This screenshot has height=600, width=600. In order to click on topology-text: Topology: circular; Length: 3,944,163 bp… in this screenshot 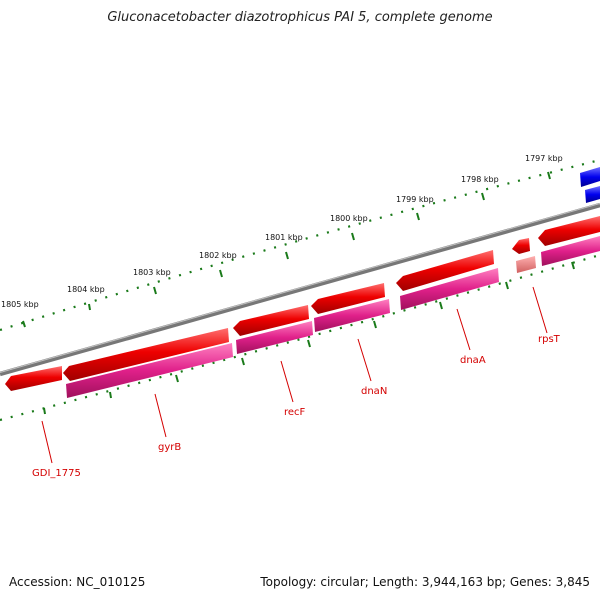, I will do `click(425, 582)`.